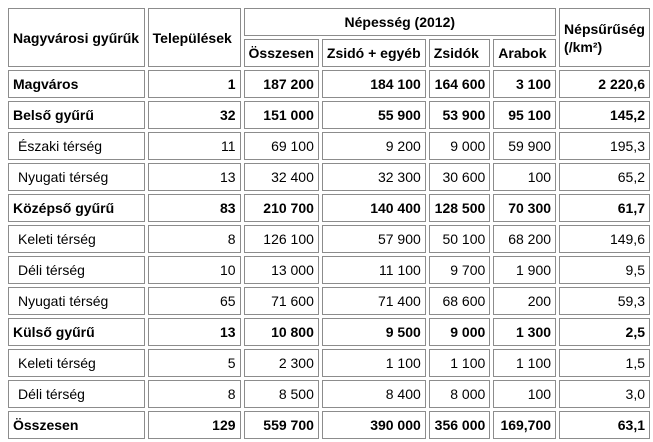 The width and height of the screenshot is (653, 442). Describe the element at coordinates (281, 332) in the screenshot. I see `cell-total: 10 800` at that location.